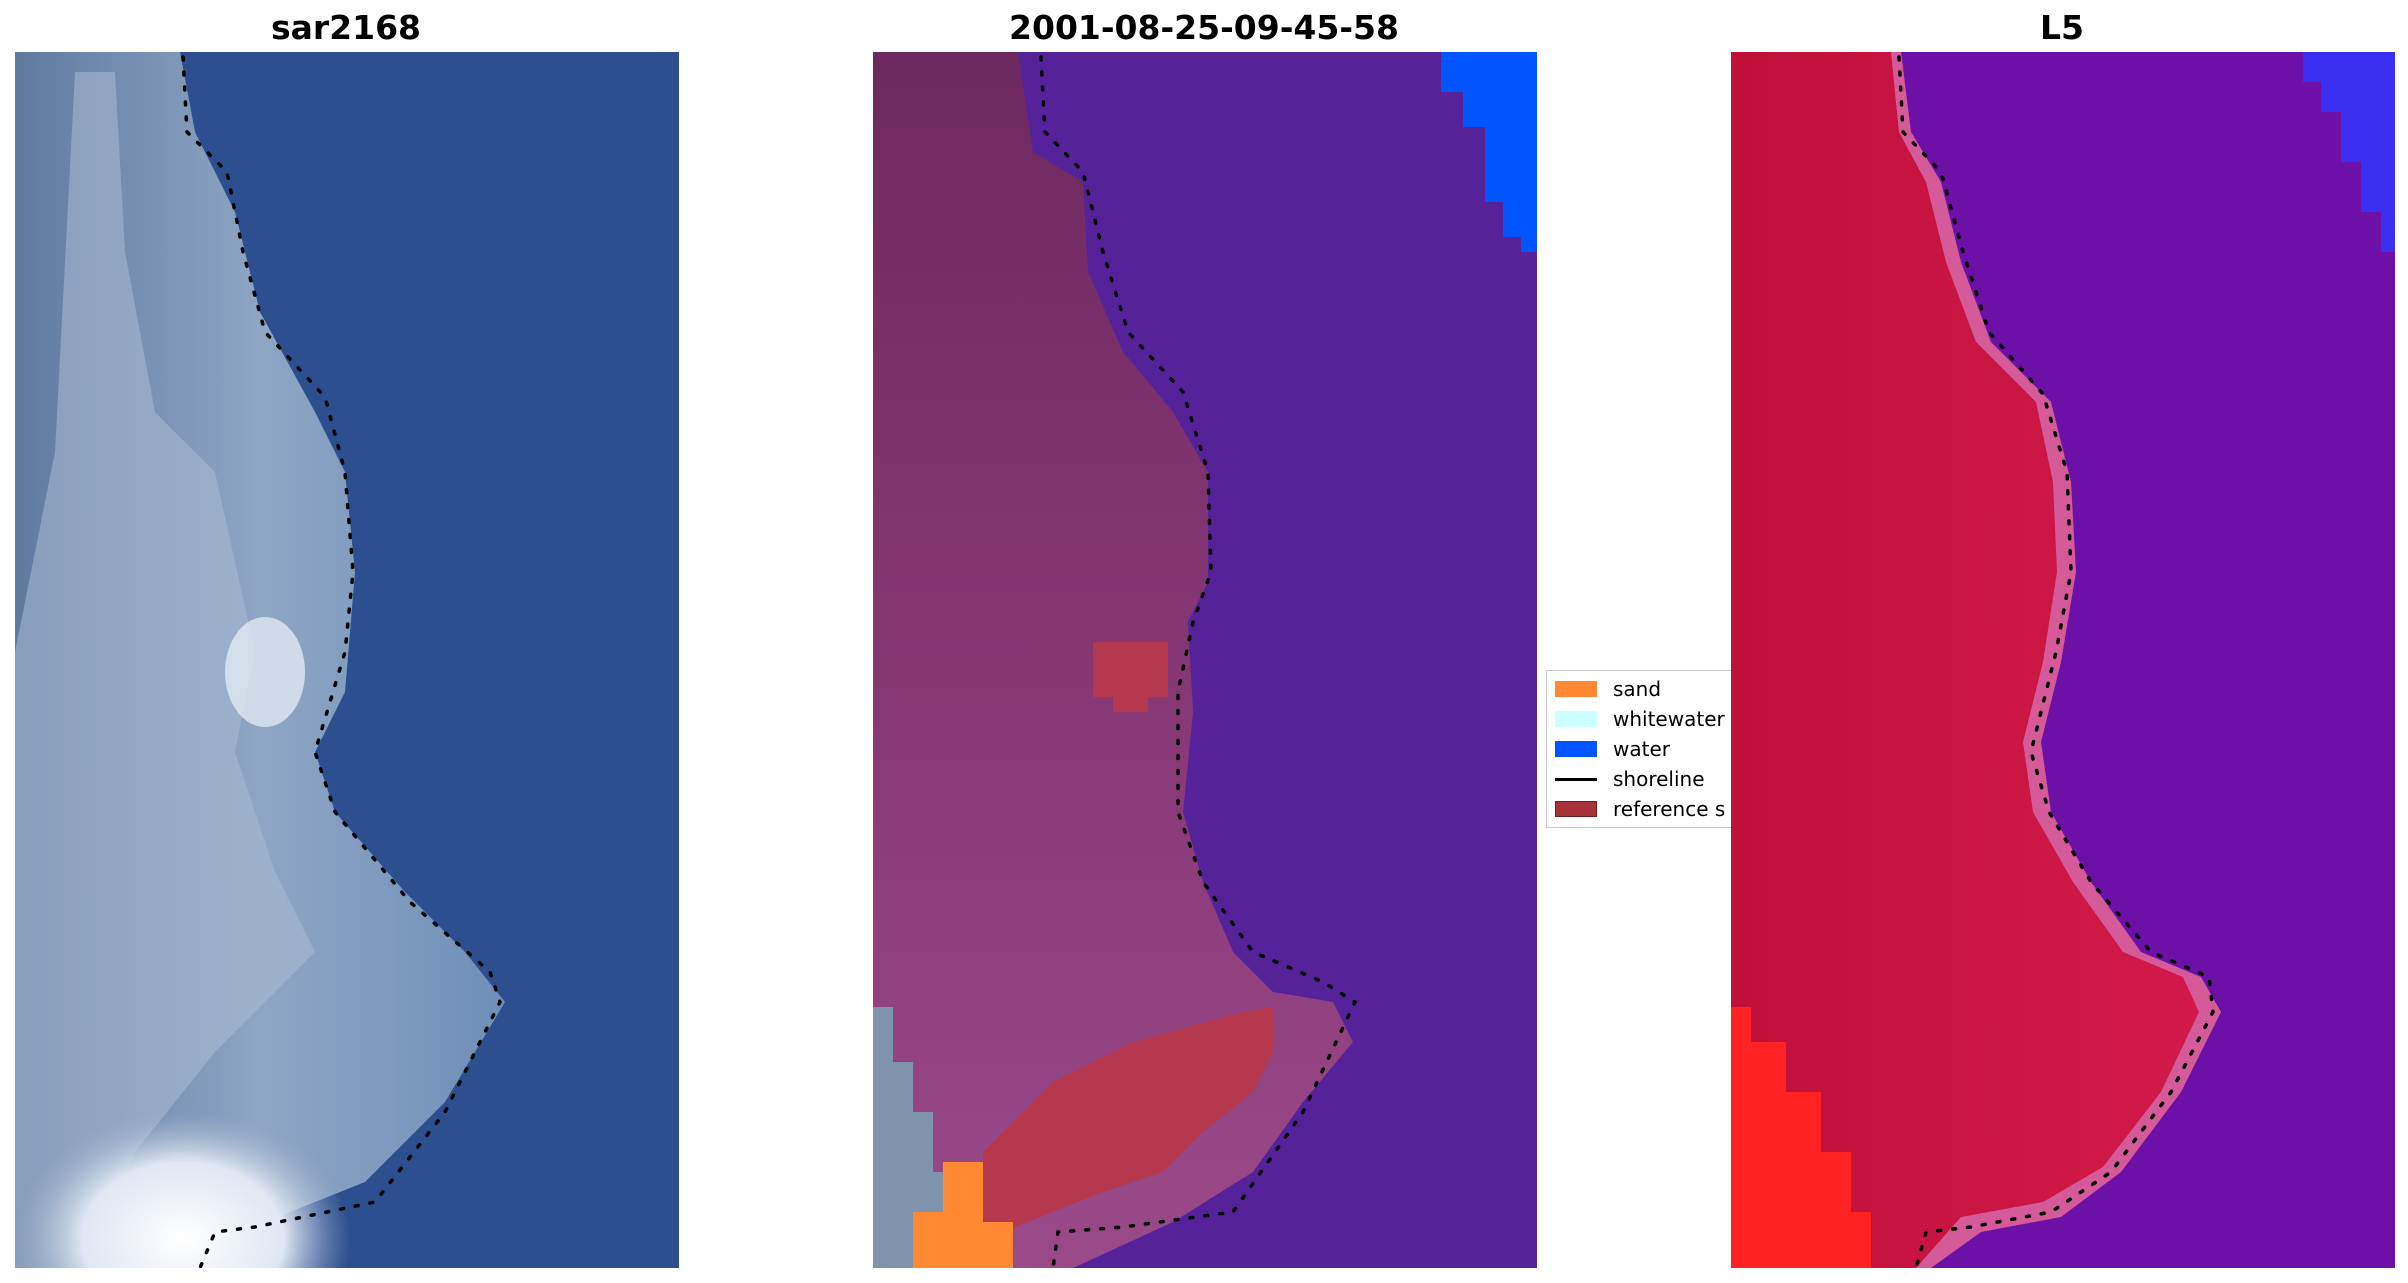  What do you see at coordinates (1128, 1119) in the screenshot?
I see `reference-patch-large` at bounding box center [1128, 1119].